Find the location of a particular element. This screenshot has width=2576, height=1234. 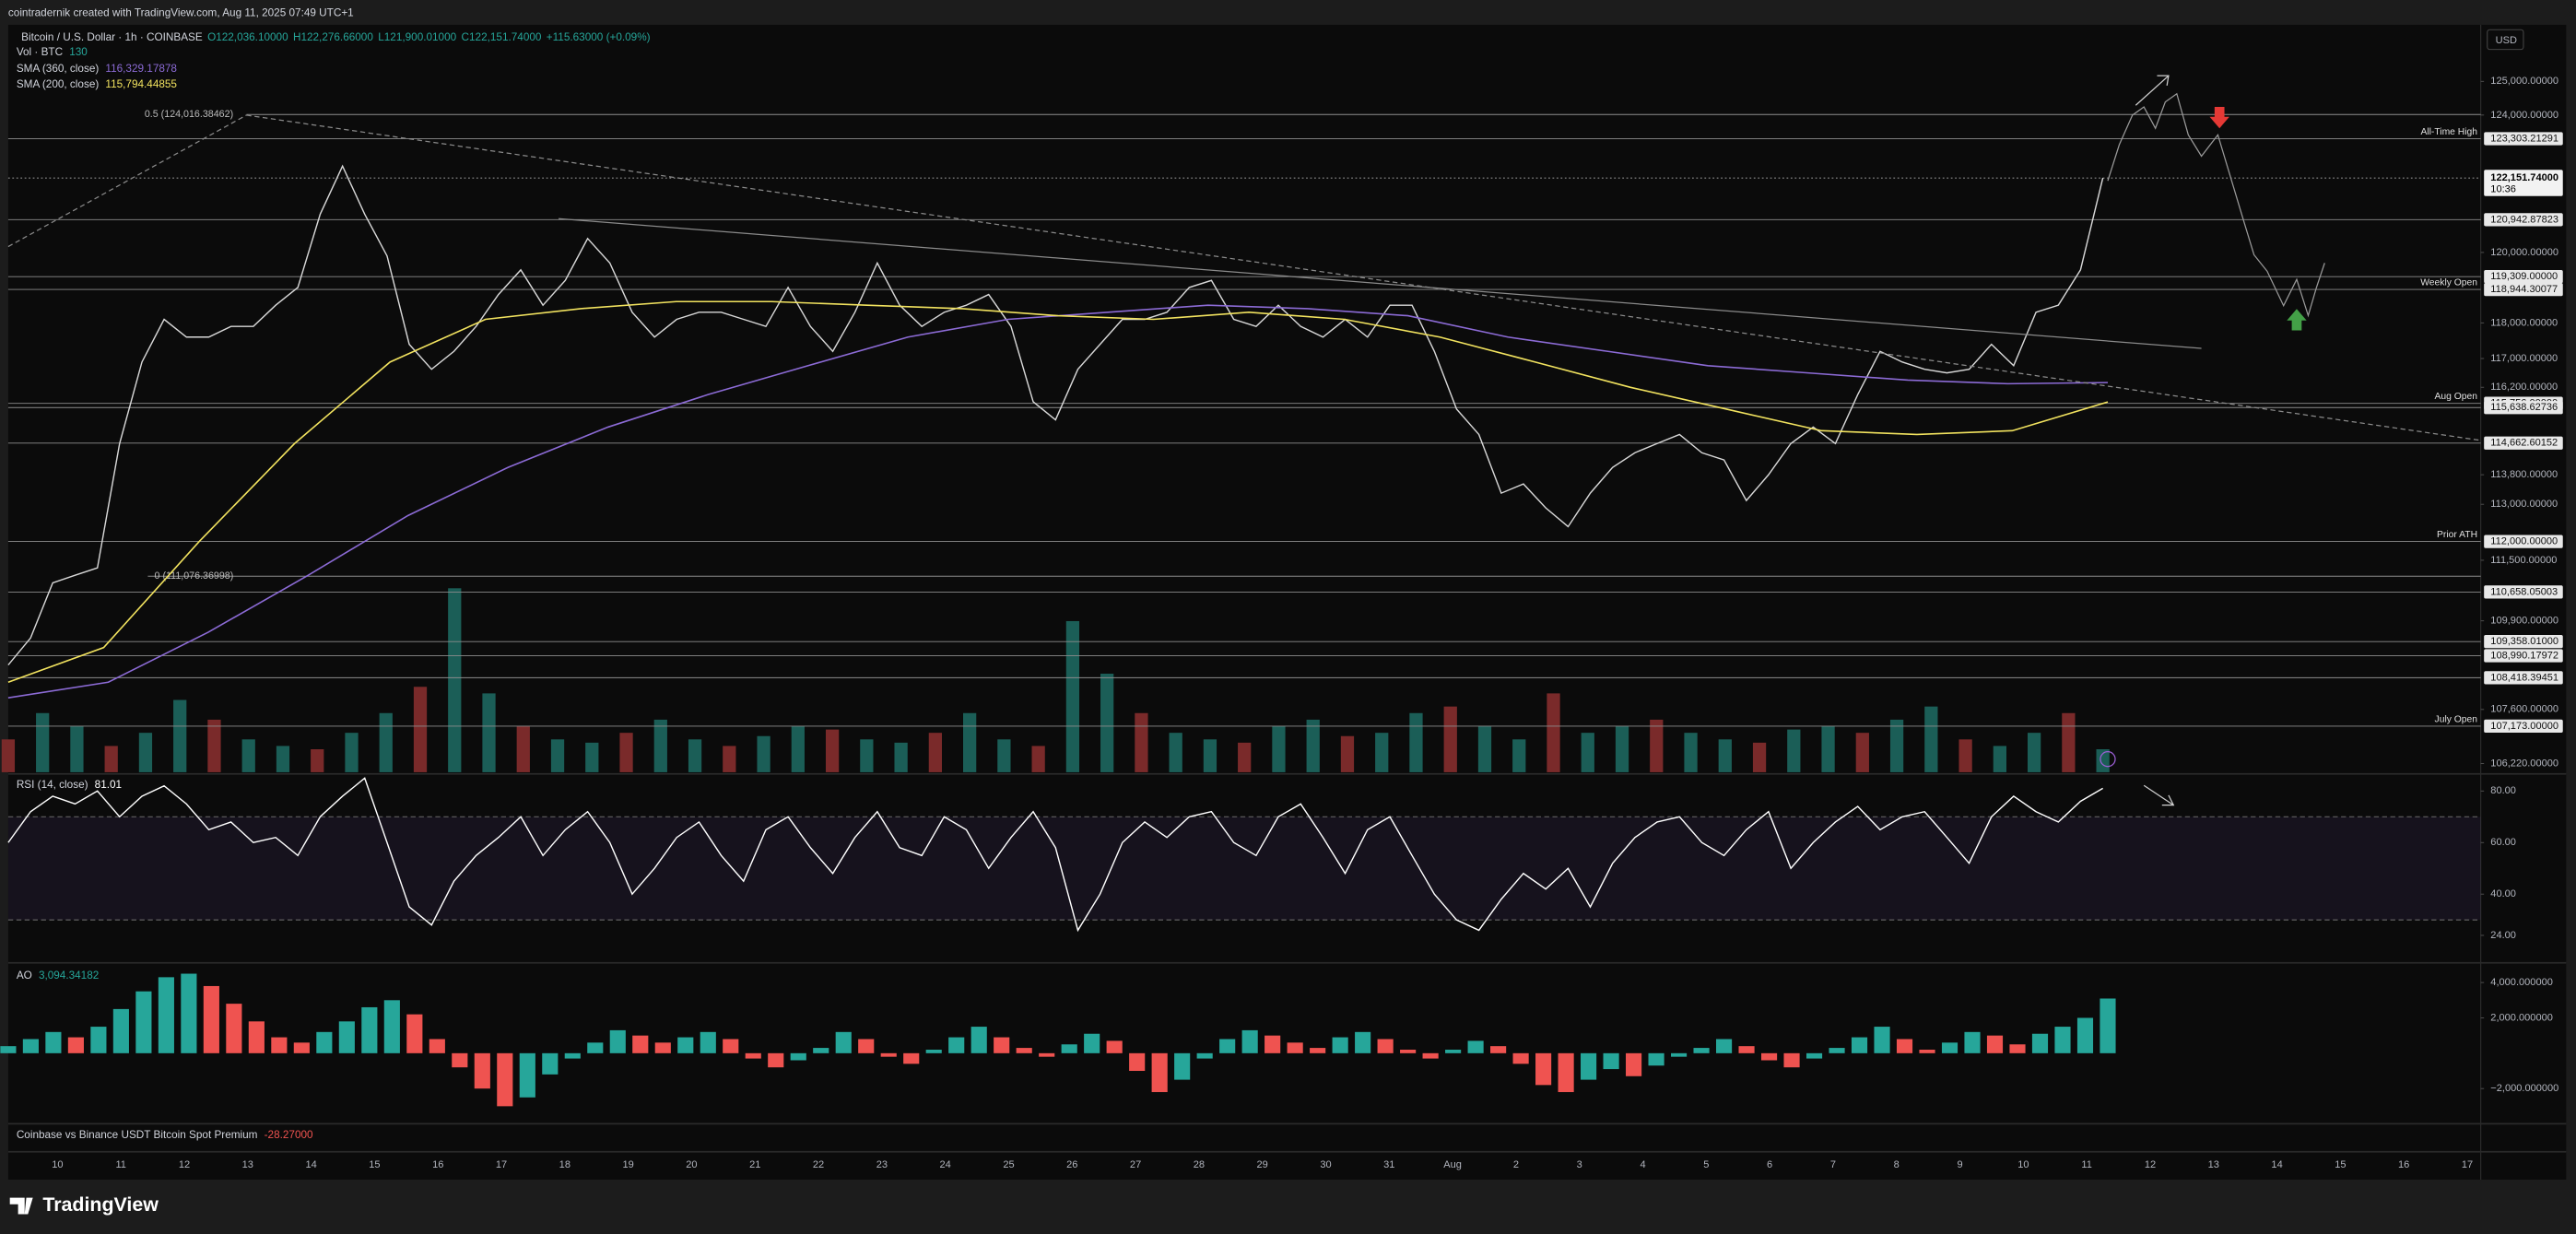

level-label: 123,303.21291 is located at coordinates (2524, 138).